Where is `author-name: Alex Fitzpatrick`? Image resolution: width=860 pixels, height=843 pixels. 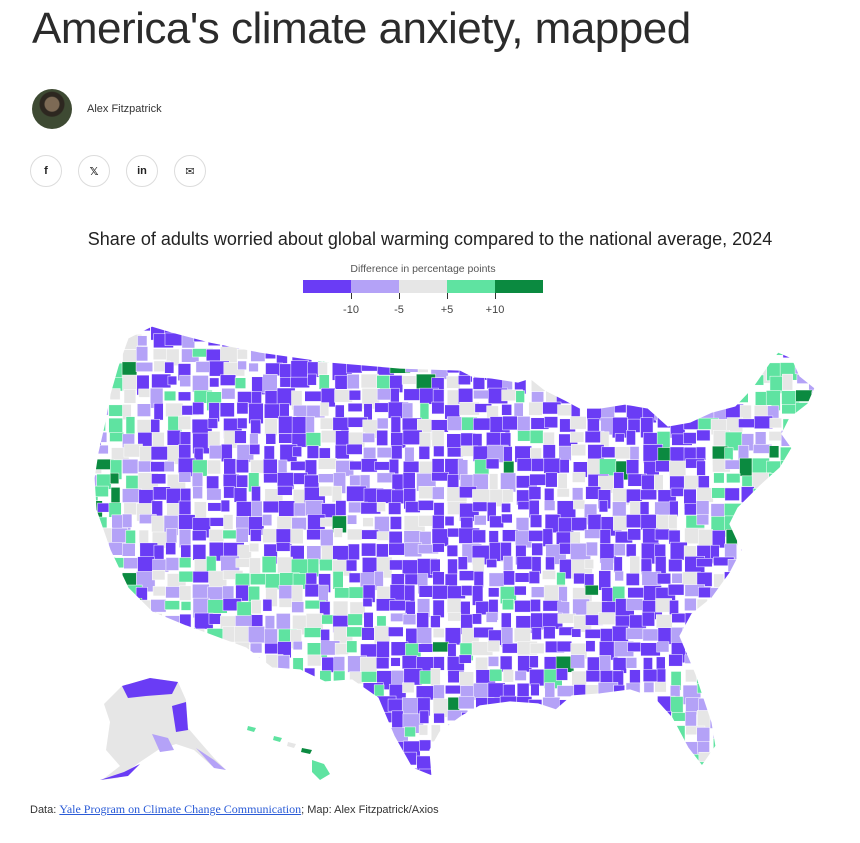 author-name: Alex Fitzpatrick is located at coordinates (124, 109).